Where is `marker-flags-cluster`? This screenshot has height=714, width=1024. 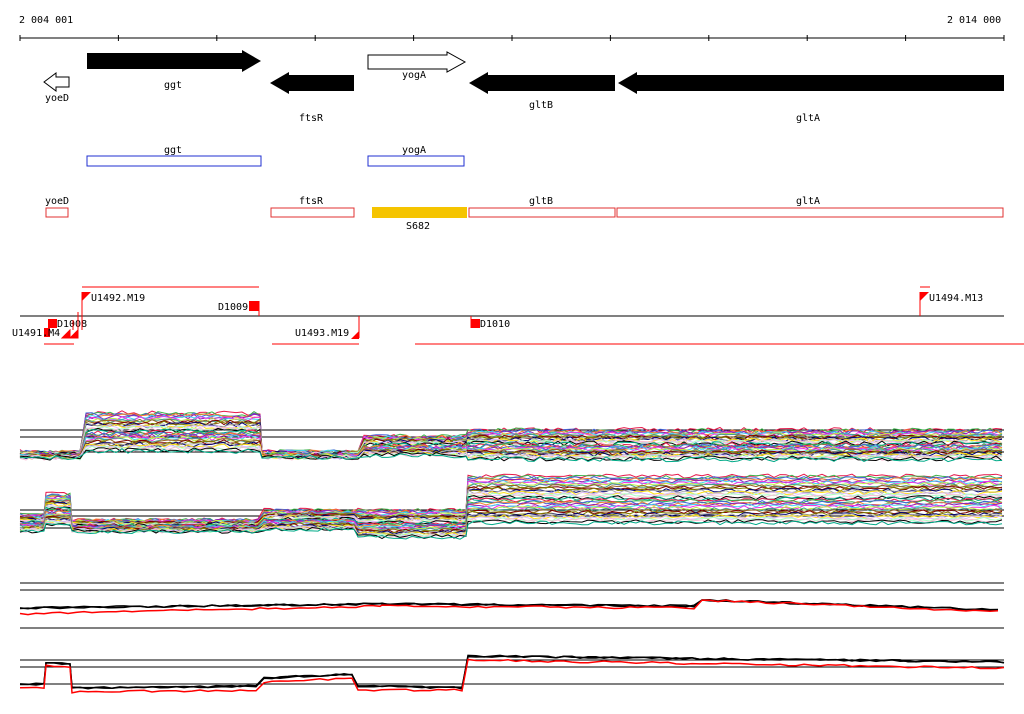 marker-flags-cluster is located at coordinates (71, 325).